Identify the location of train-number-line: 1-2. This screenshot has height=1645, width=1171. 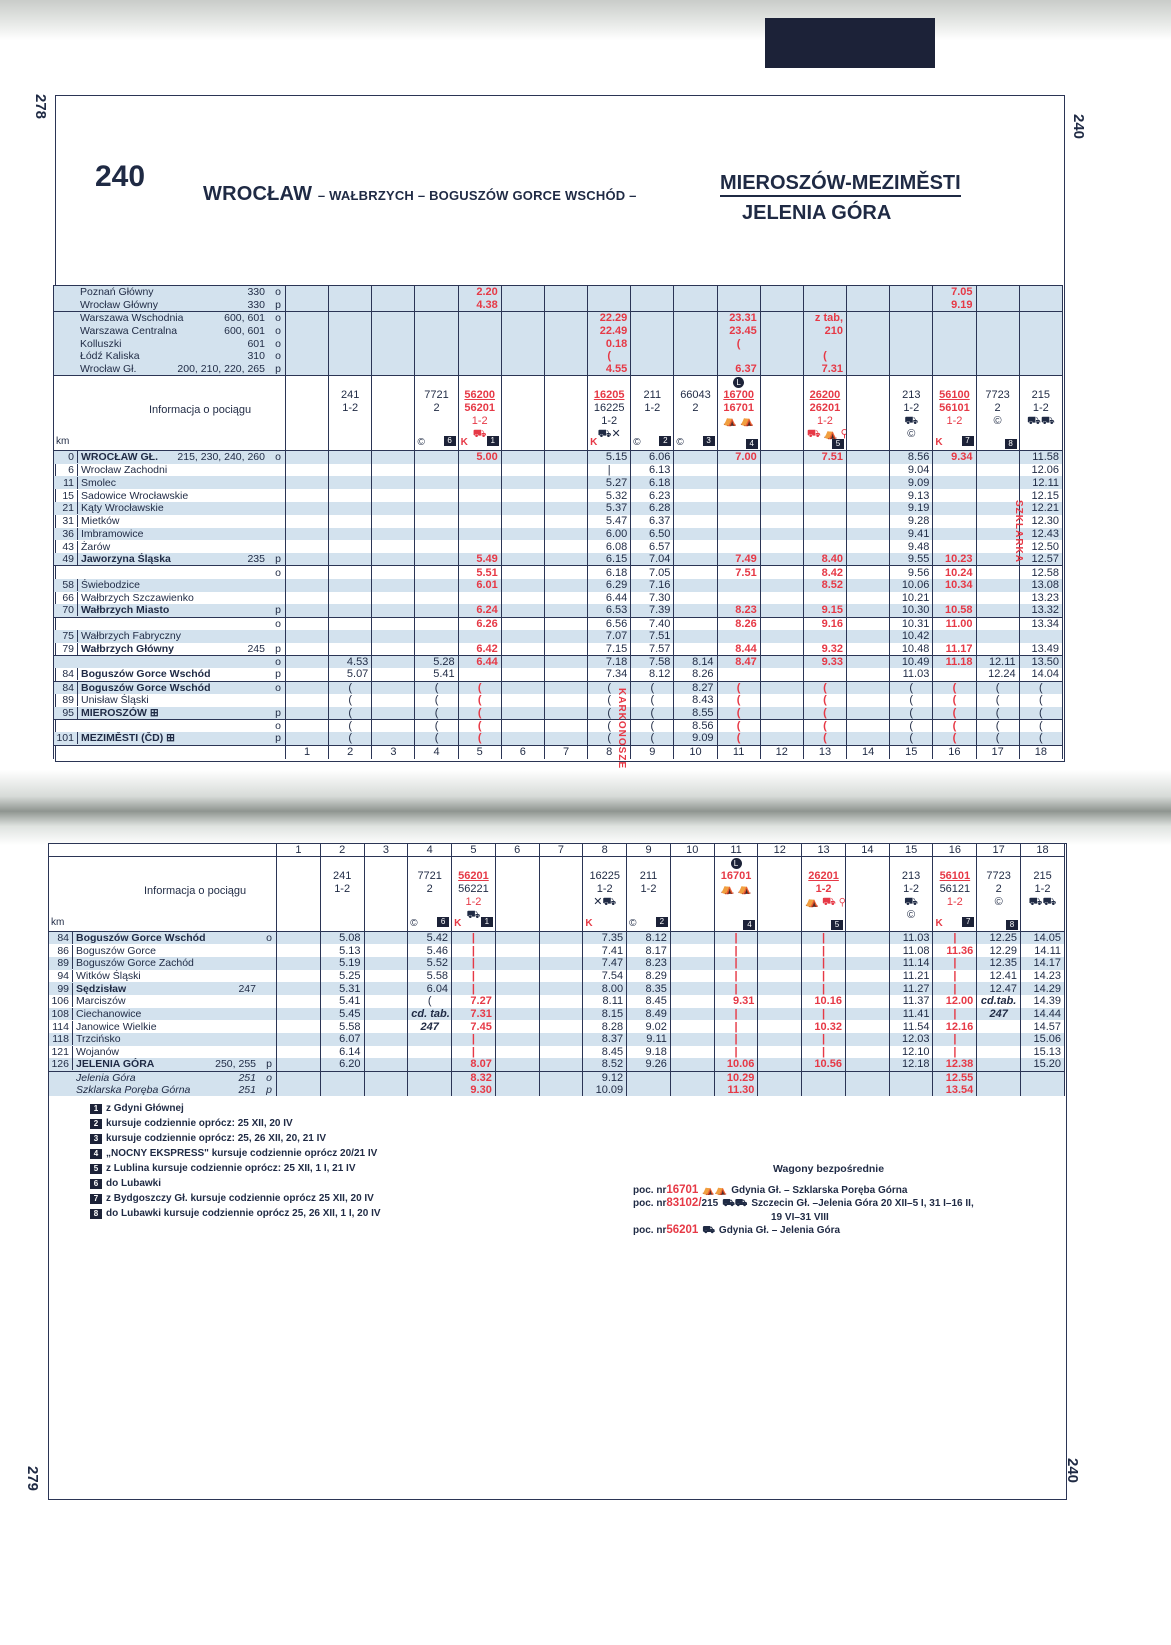
(1042, 889).